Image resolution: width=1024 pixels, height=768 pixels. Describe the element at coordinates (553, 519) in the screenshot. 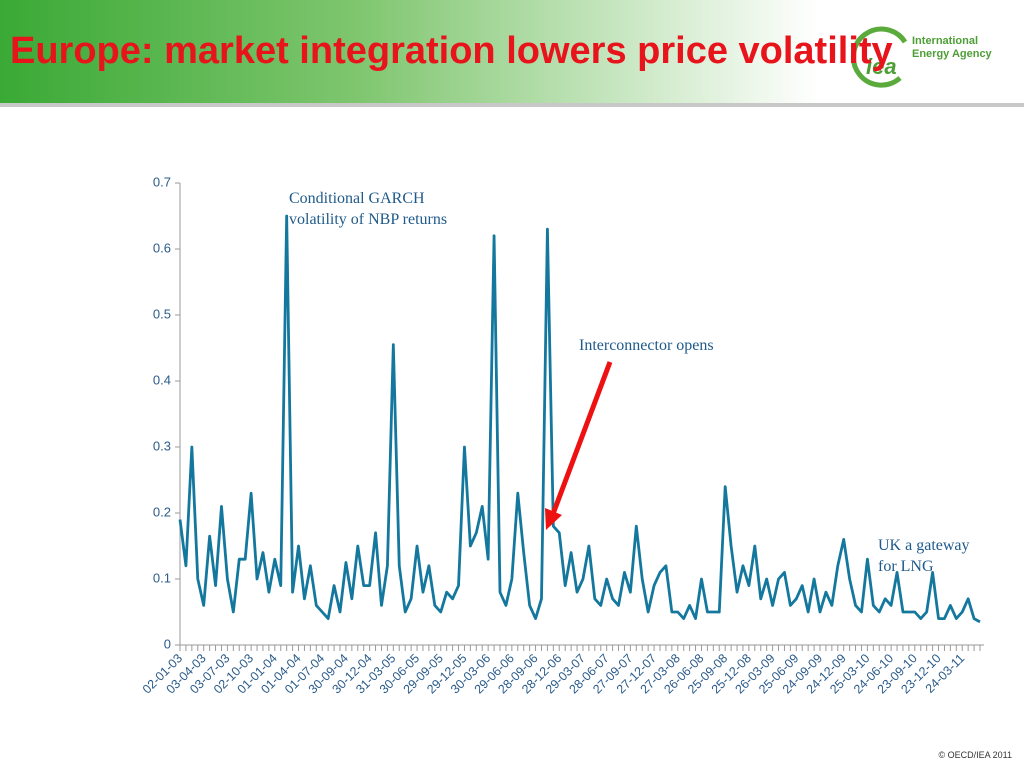

I see `arrow-head` at that location.